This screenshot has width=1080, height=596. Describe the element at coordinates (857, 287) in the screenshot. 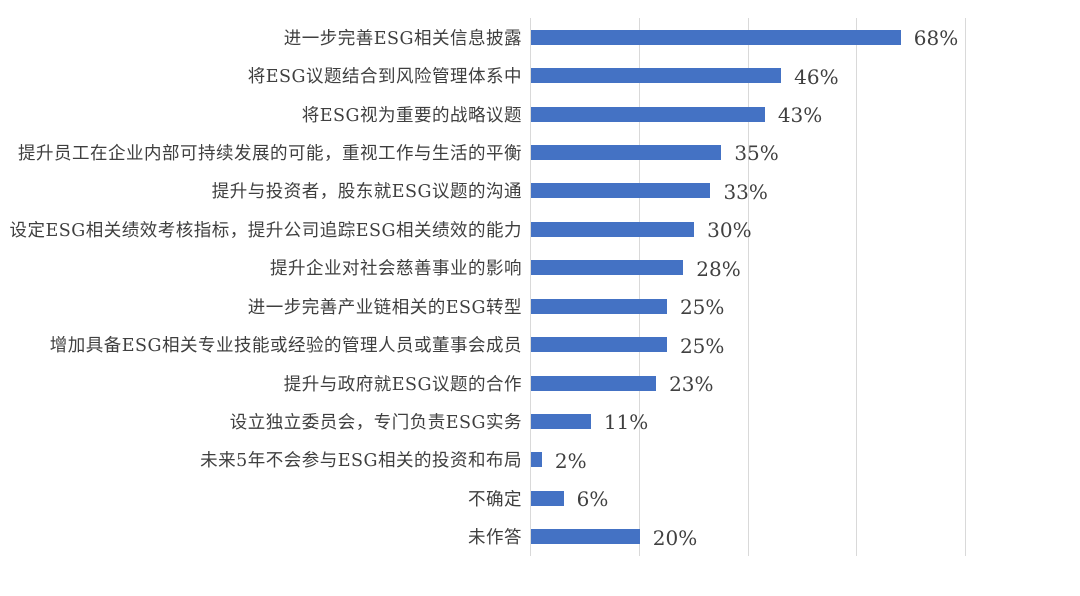

I see `gridline-60pct` at that location.